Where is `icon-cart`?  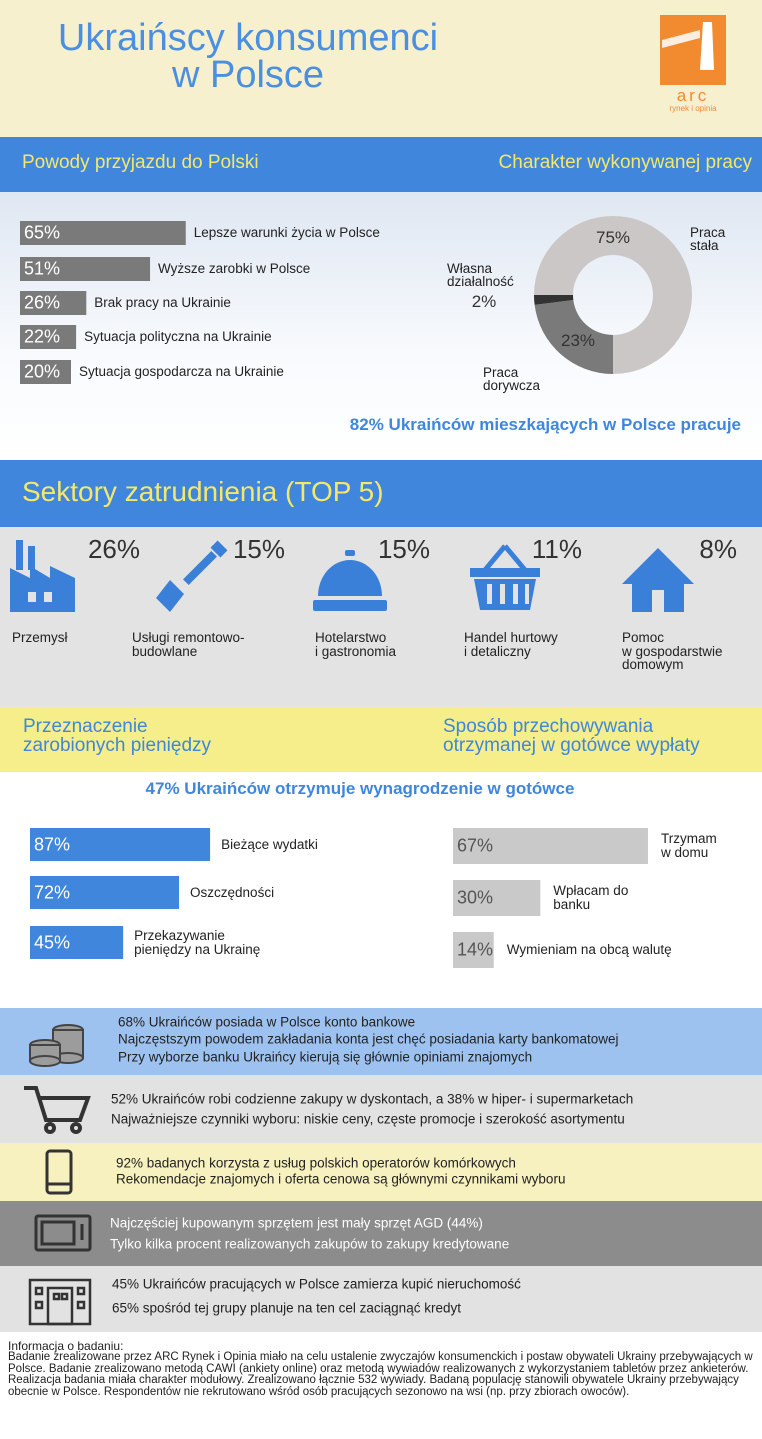 icon-cart is located at coordinates (57, 1110).